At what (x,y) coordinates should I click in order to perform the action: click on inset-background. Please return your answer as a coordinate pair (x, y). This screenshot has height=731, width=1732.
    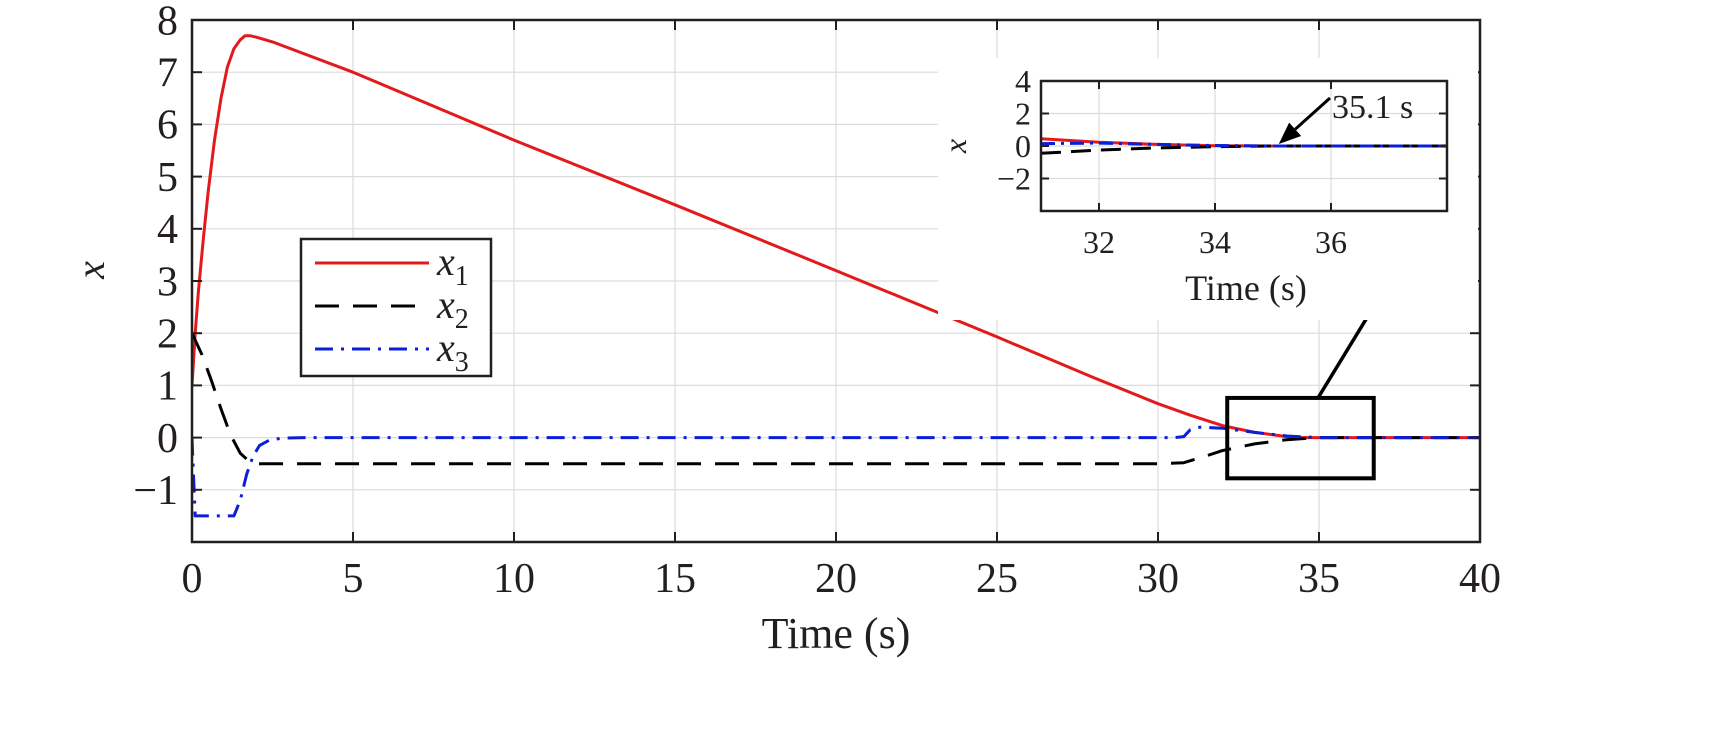
    Looking at the image, I should click on (1208, 189).